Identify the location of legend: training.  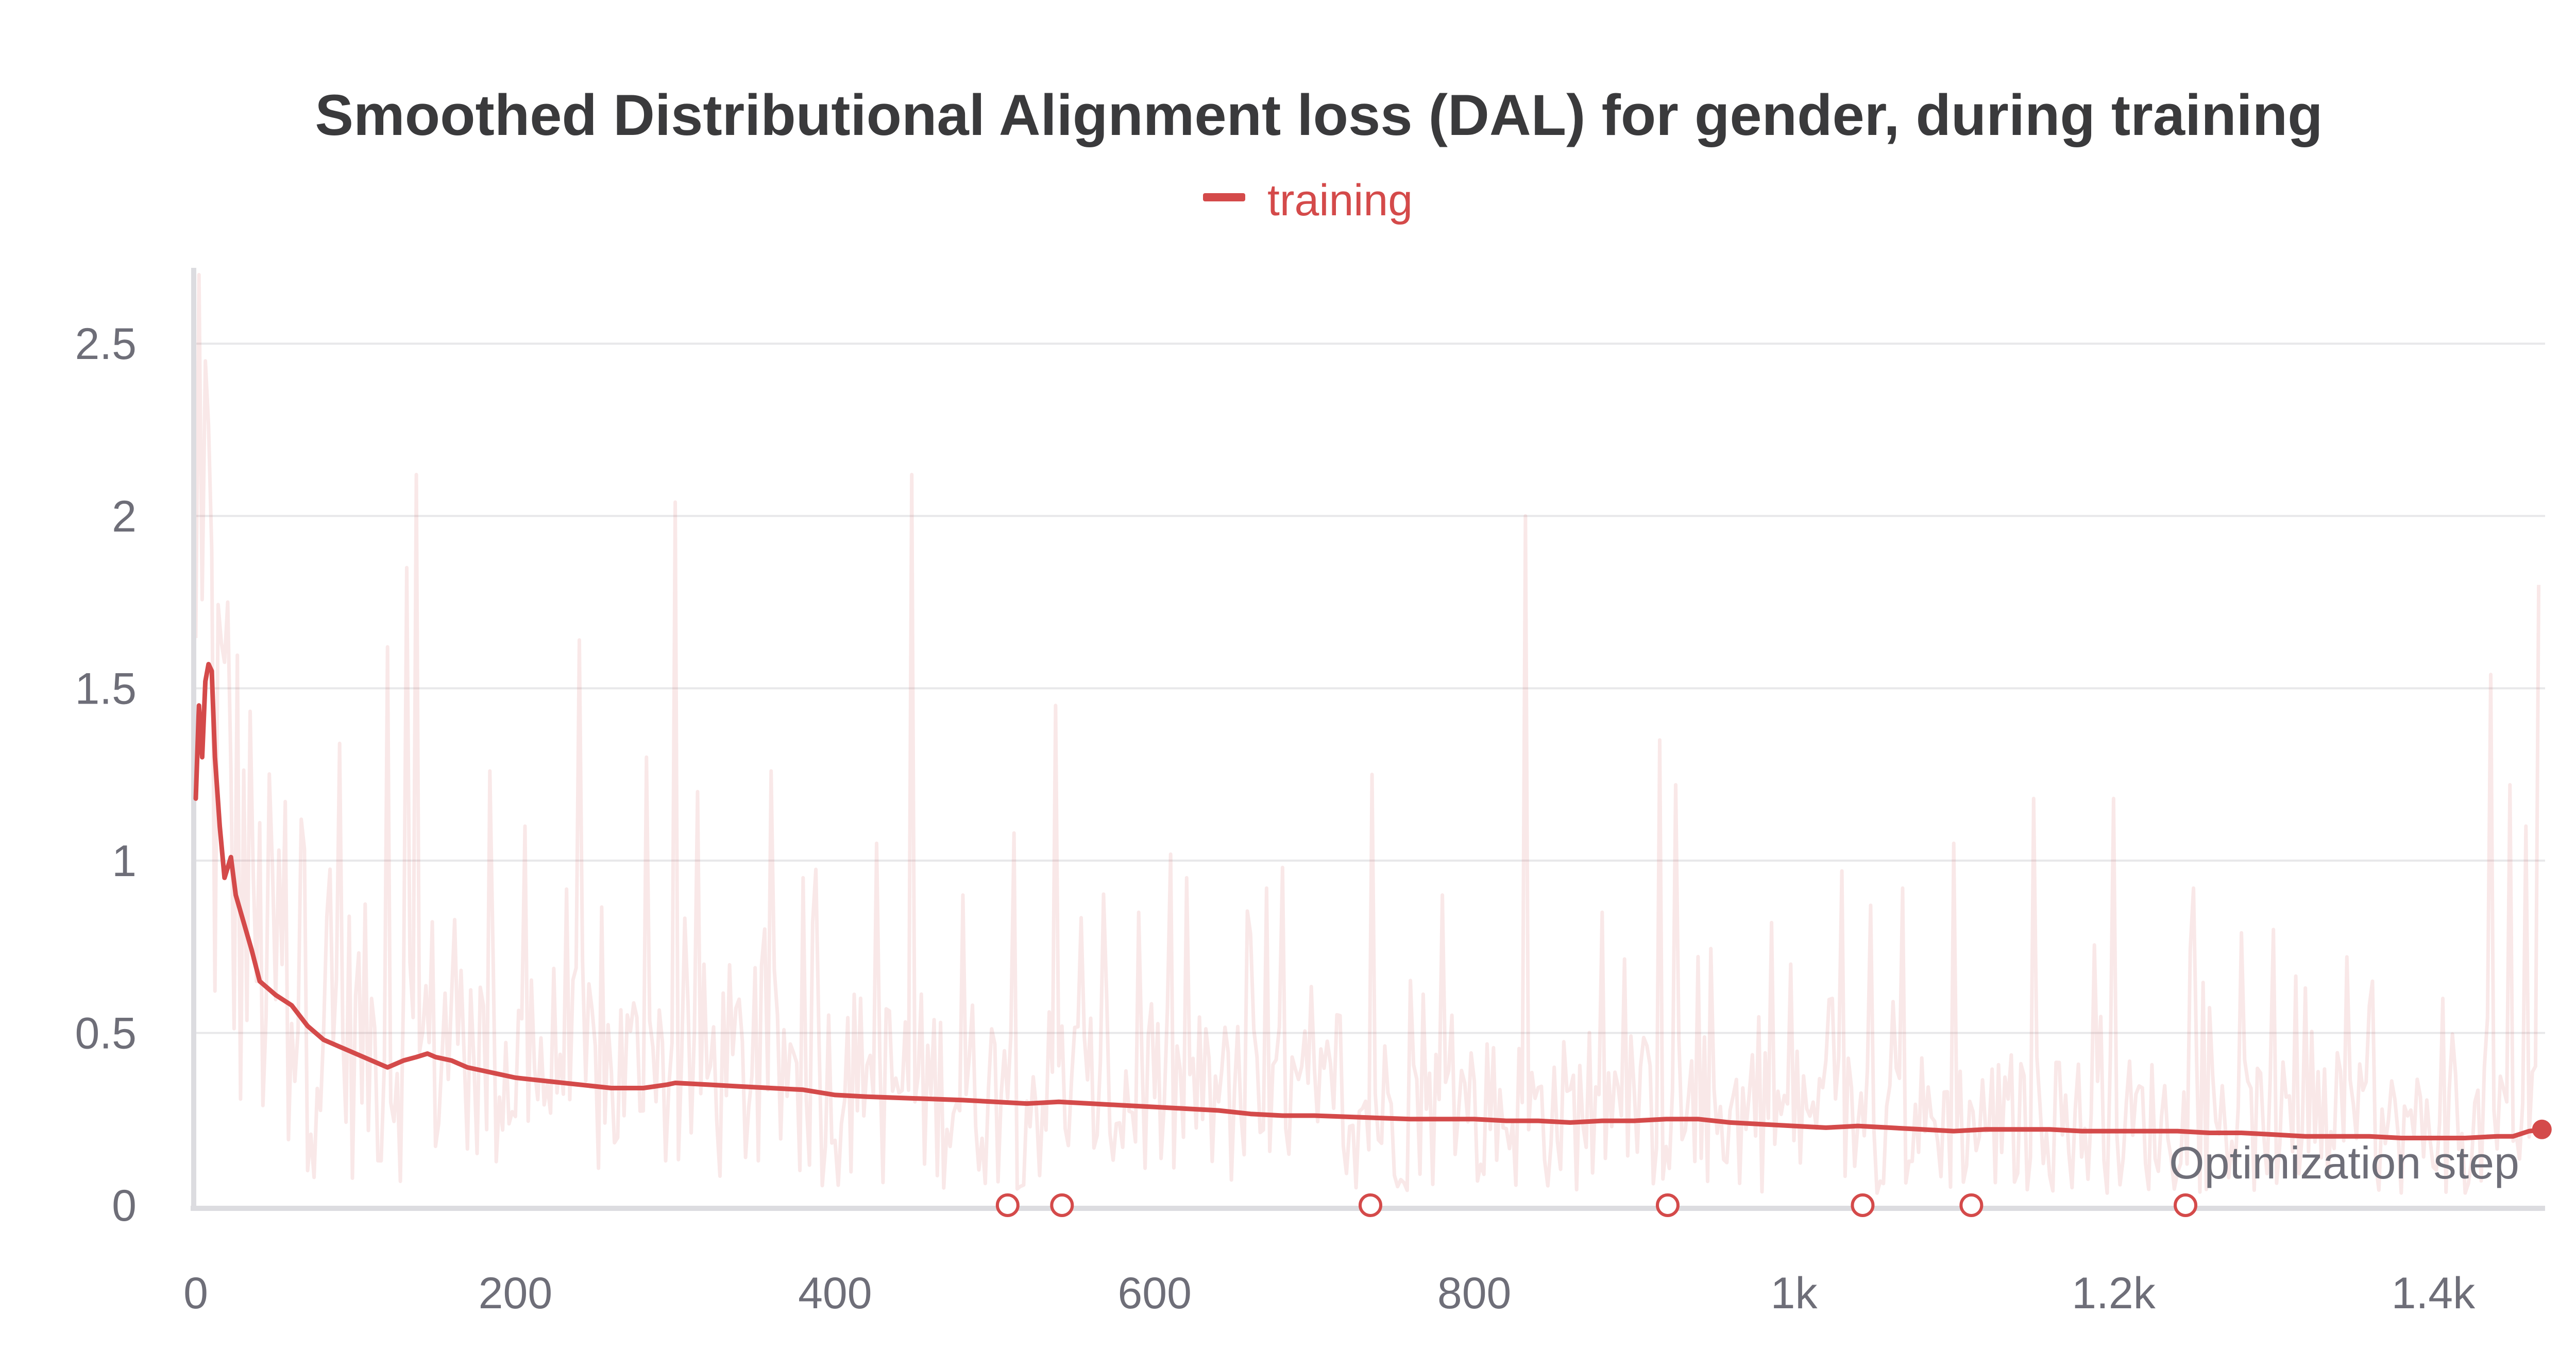
(1308, 200).